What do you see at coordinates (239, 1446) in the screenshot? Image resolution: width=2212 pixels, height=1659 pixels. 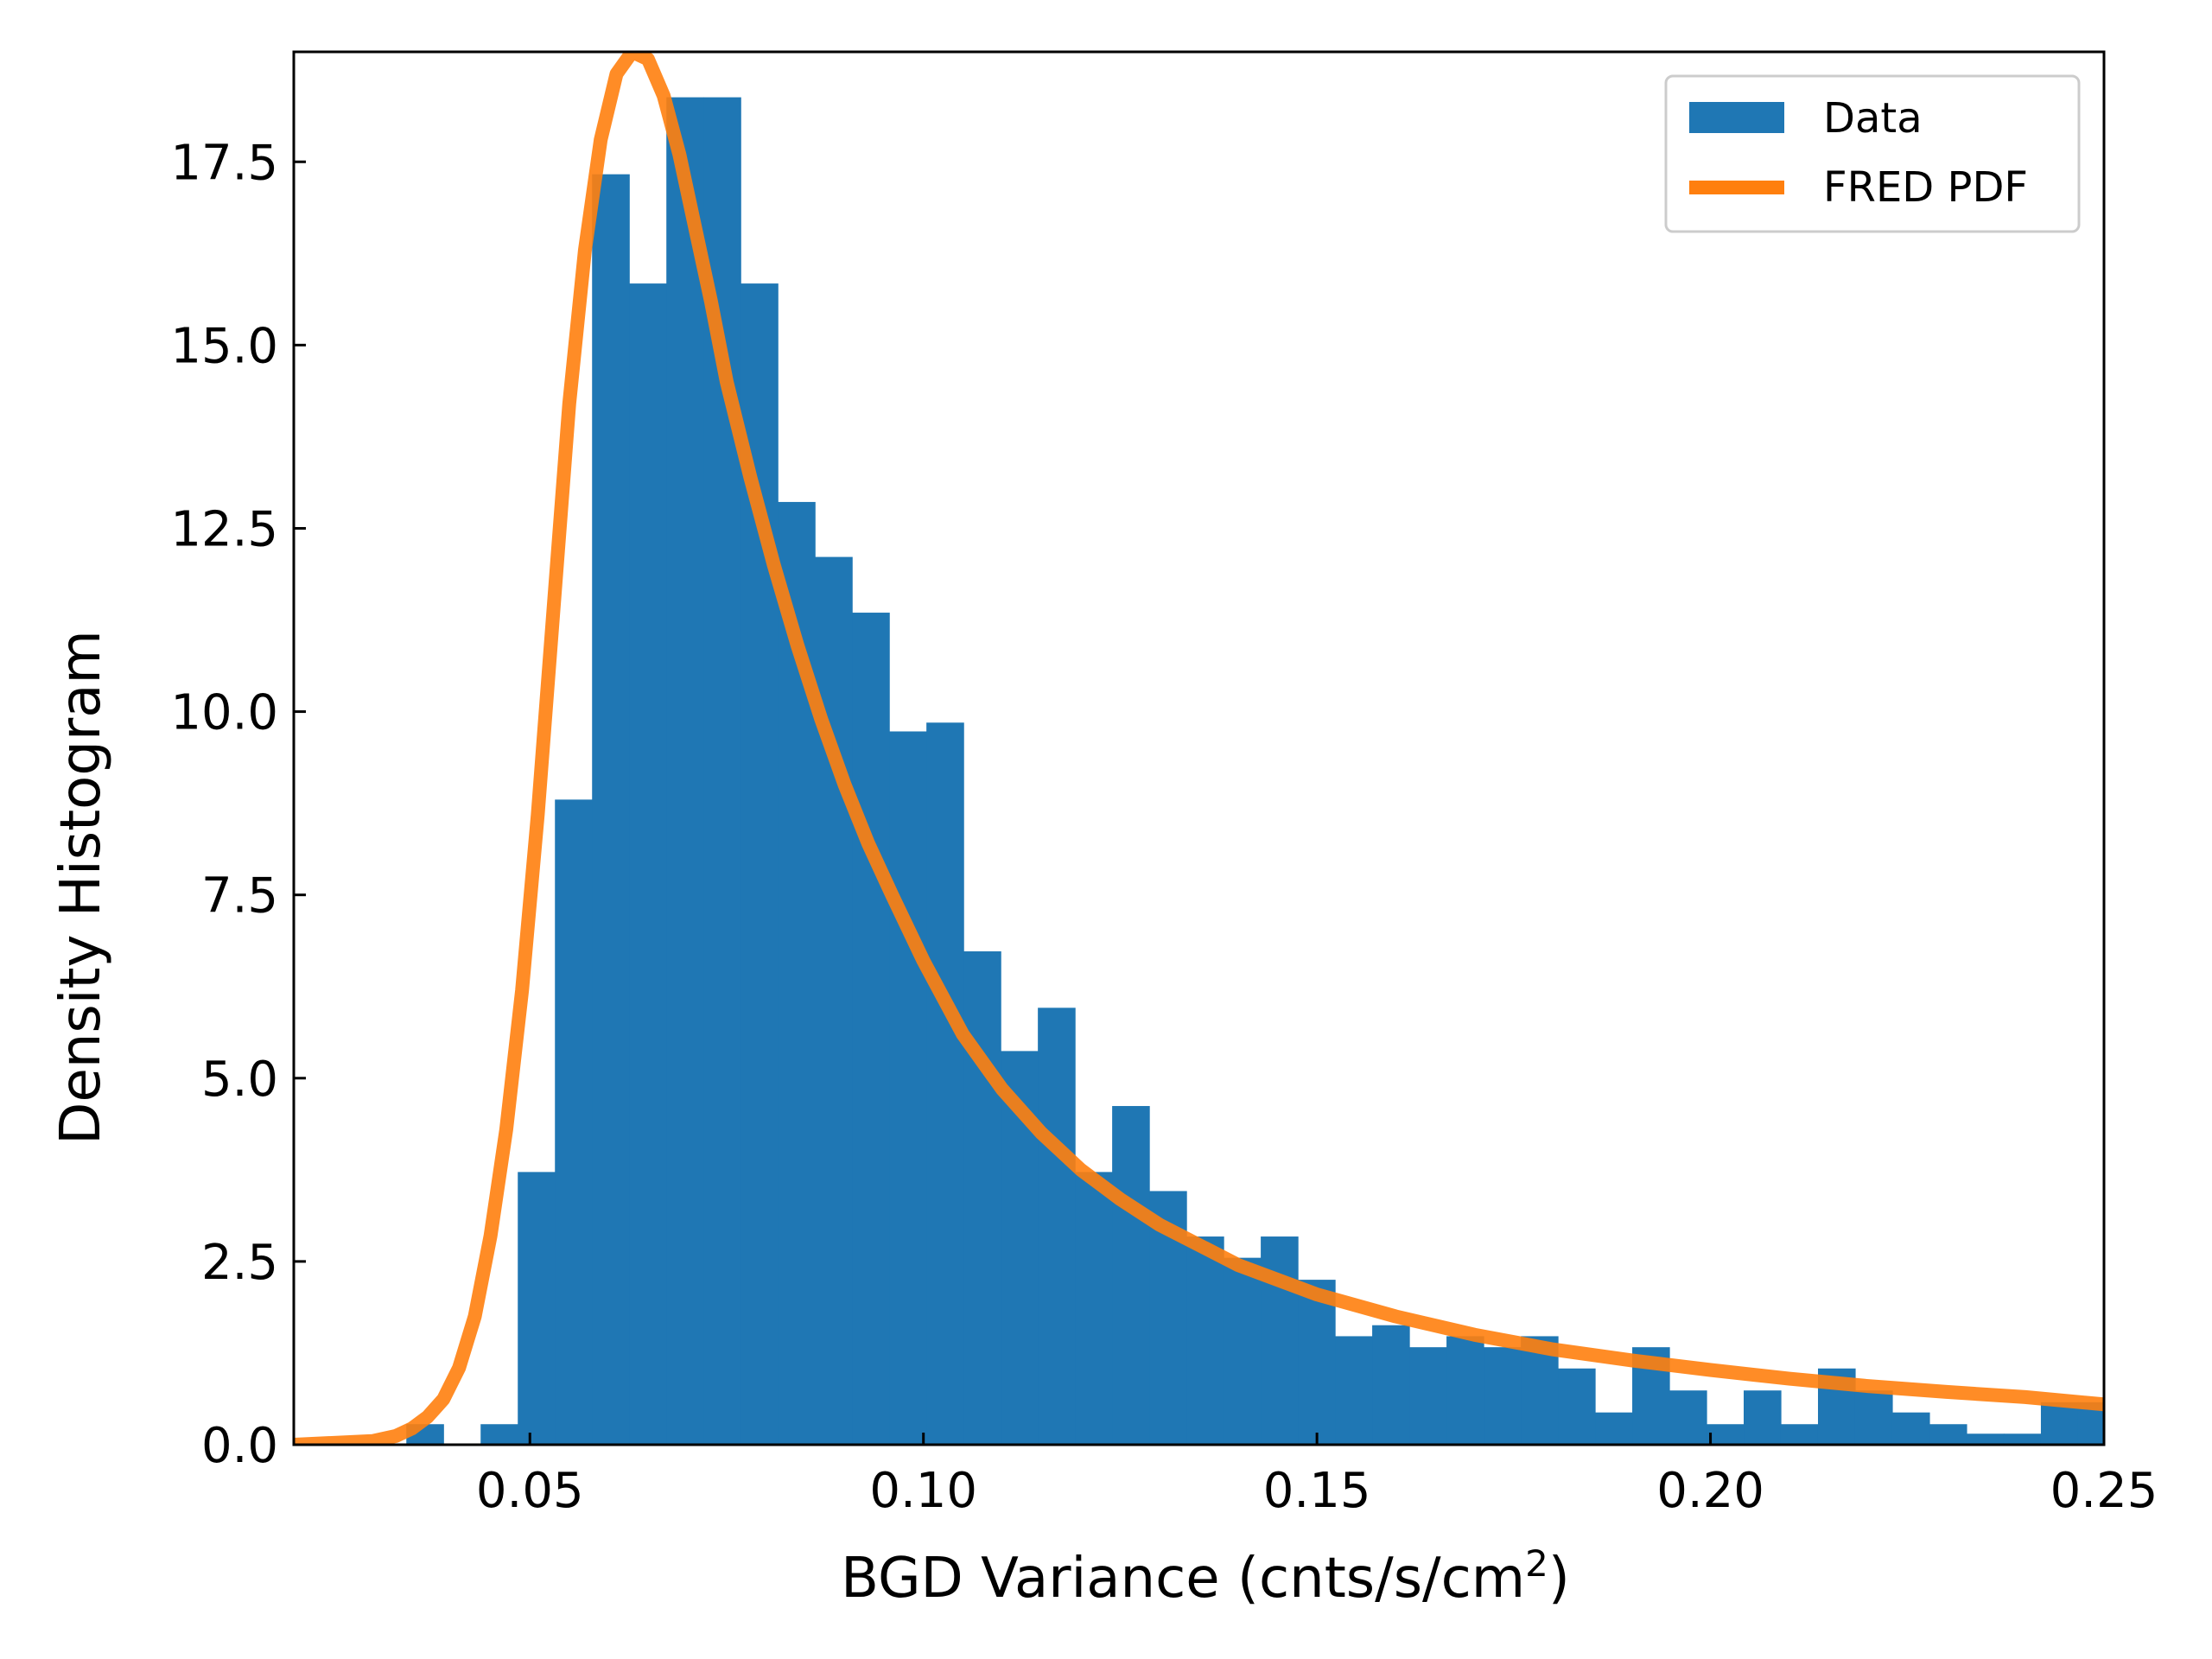 I see `y-tick-label: 0.0` at bounding box center [239, 1446].